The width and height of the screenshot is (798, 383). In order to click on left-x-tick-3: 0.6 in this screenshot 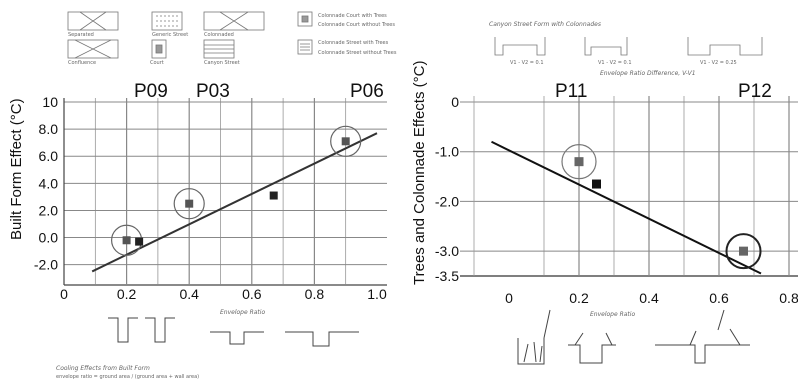, I will do `click(252, 294)`.